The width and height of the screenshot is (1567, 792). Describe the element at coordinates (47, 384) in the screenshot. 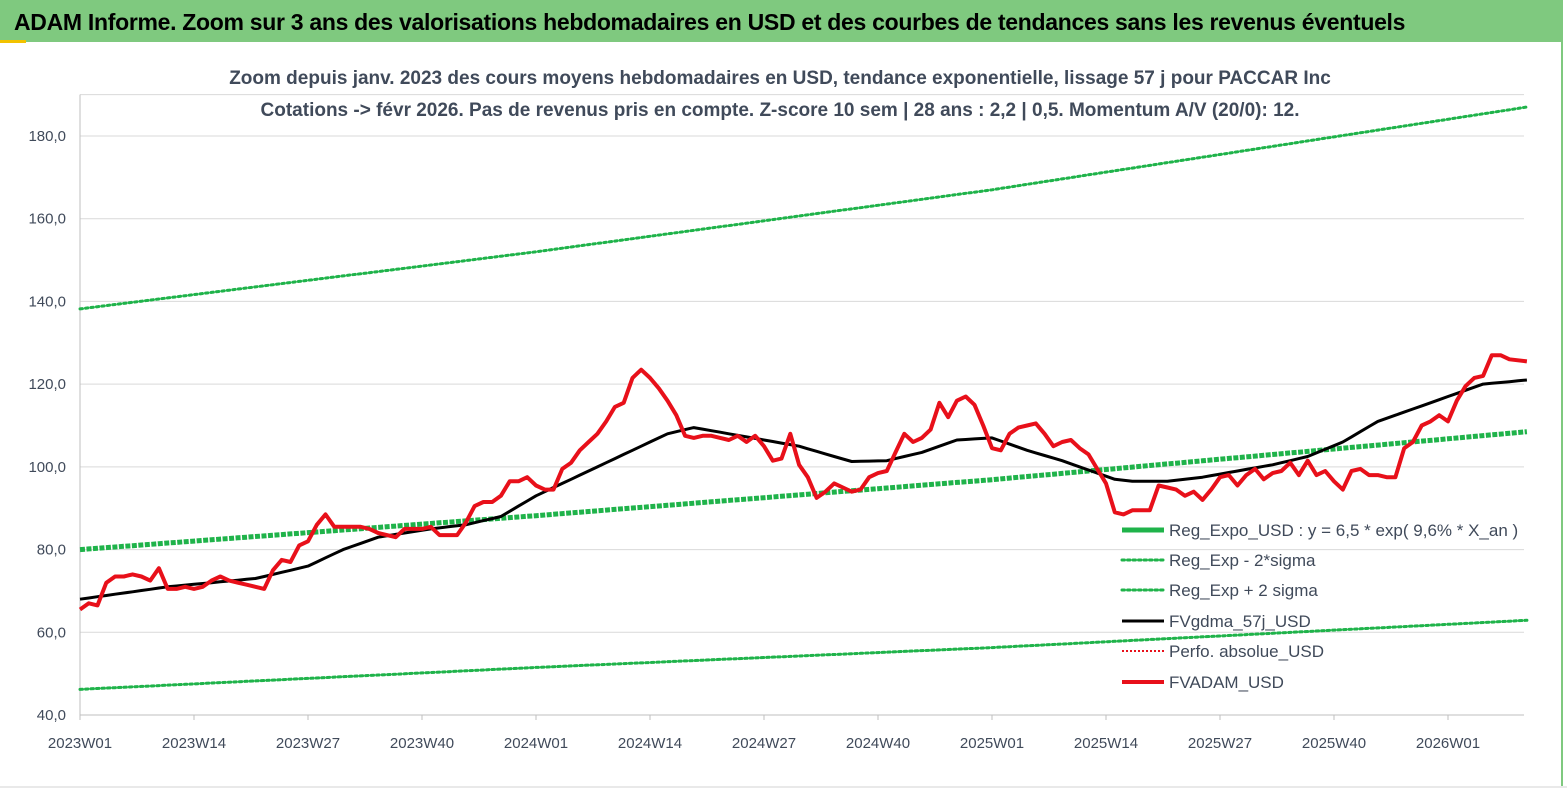

I see `y-tick-label: 120,0` at that location.